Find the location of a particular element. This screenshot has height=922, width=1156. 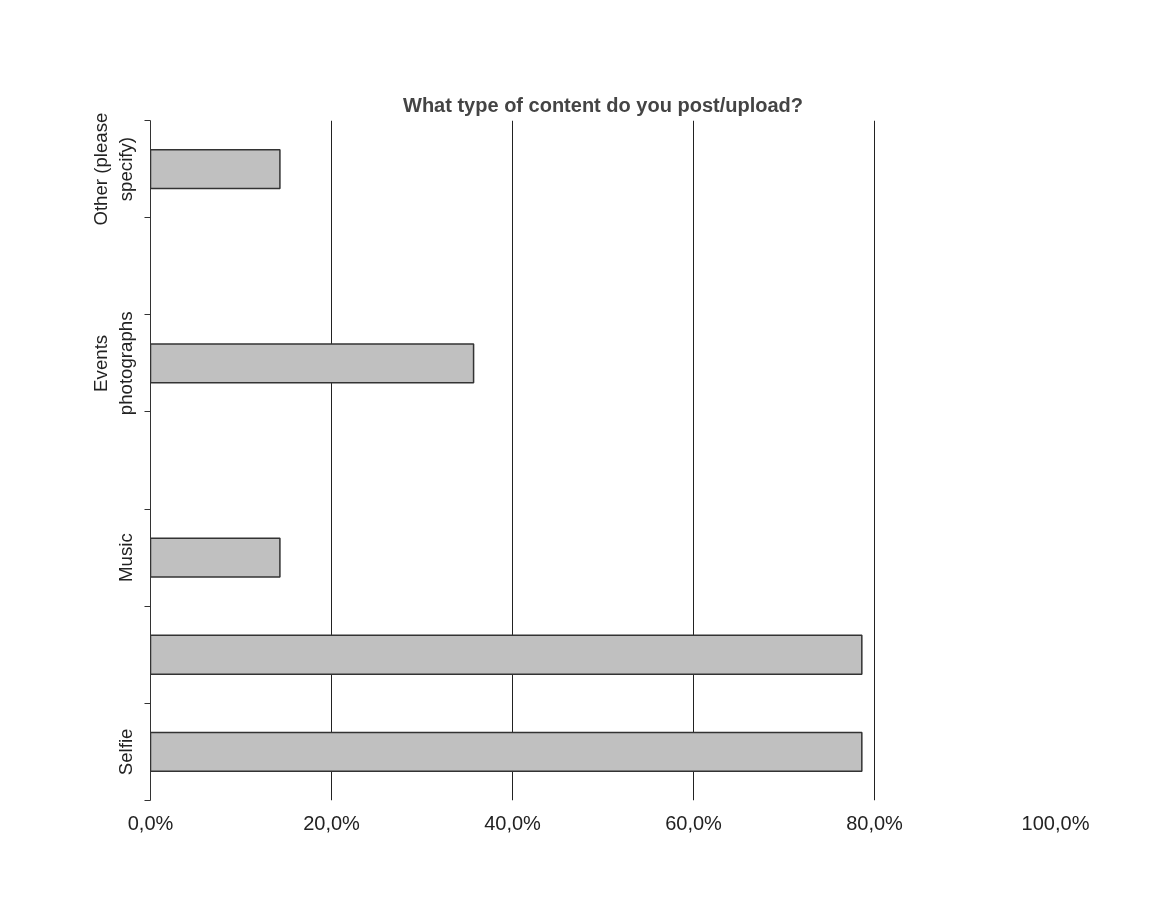

x-tick-label: 0,0% is located at coordinates (150, 822).